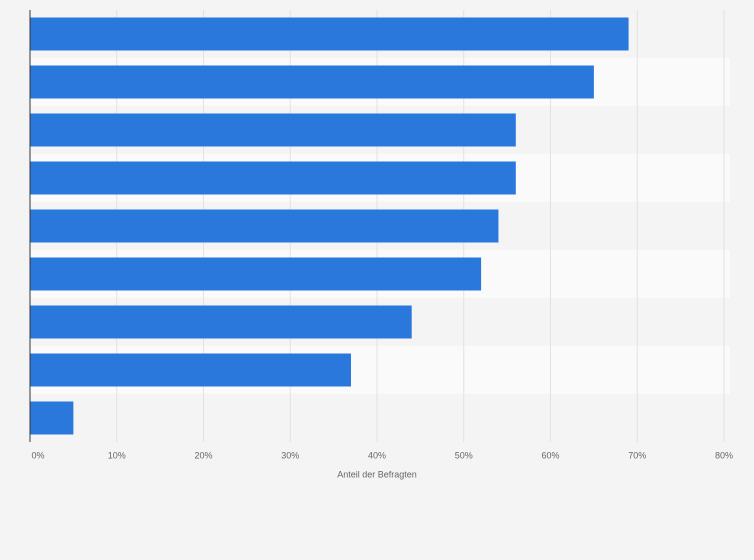 This screenshot has height=560, width=754. Describe the element at coordinates (377, 474) in the screenshot. I see `x-axis-label: Anteil der Befragten` at that location.